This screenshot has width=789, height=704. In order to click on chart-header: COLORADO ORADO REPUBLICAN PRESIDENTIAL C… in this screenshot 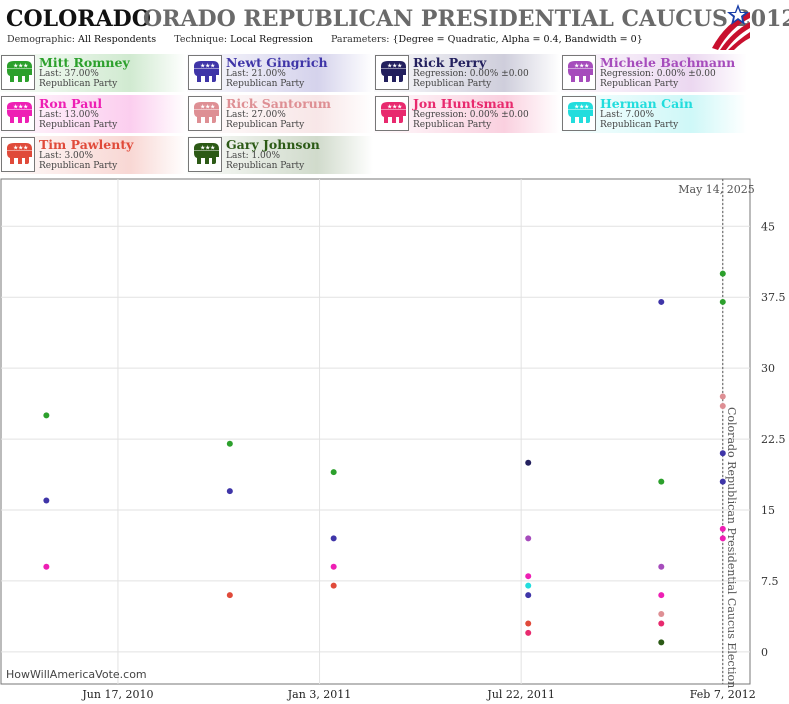, I will do `click(394, 26)`.